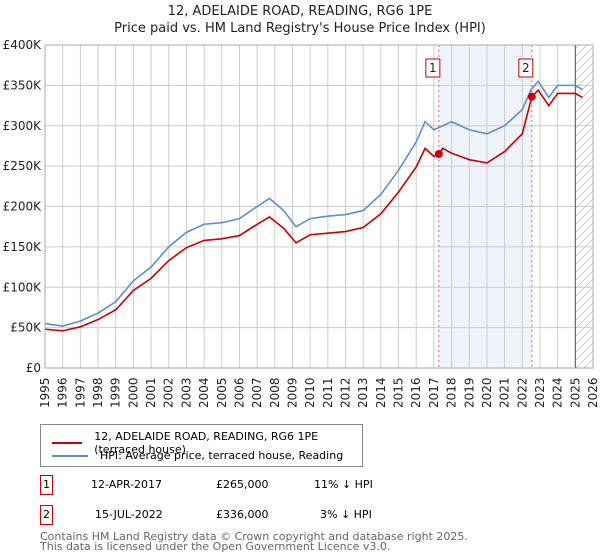  What do you see at coordinates (169, 392) in the screenshot?
I see `x-tick-label: 2002` at bounding box center [169, 392].